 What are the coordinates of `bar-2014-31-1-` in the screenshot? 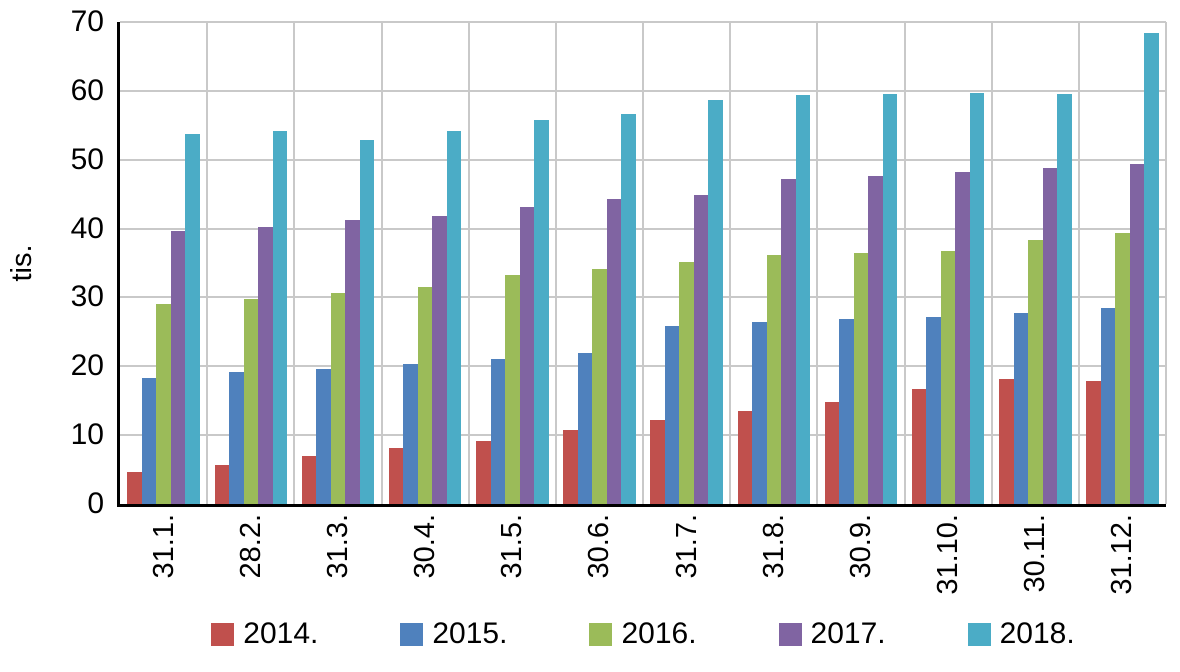 It's located at (134, 487).